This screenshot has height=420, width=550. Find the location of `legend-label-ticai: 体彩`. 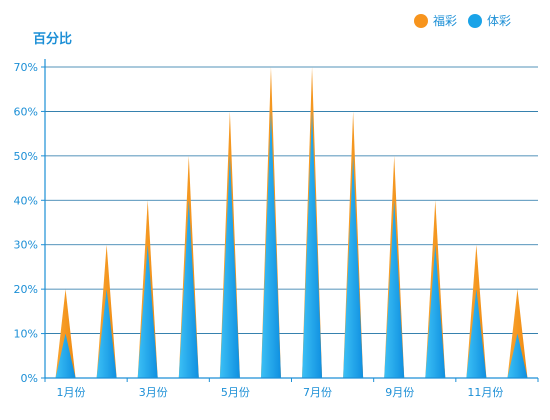

legend-label-ticai: 体彩 is located at coordinates (499, 21).